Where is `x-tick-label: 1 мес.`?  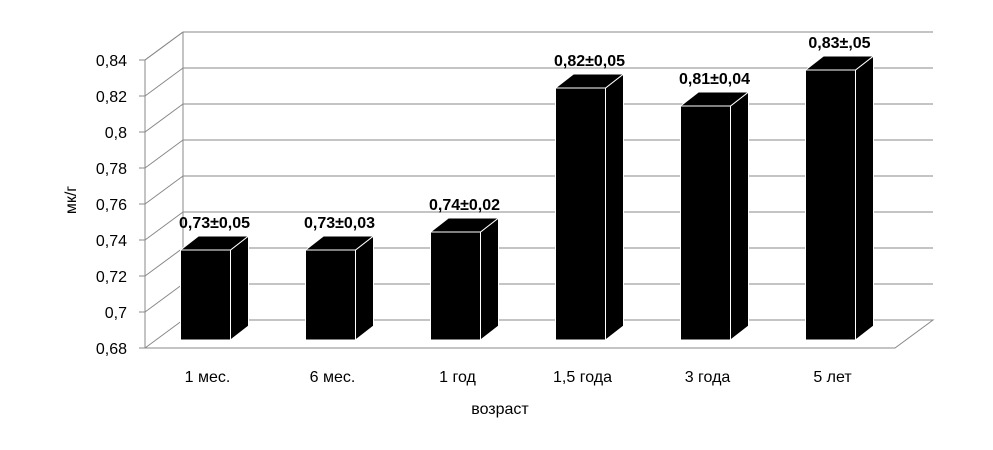
x-tick-label: 1 мес. is located at coordinates (208, 377).